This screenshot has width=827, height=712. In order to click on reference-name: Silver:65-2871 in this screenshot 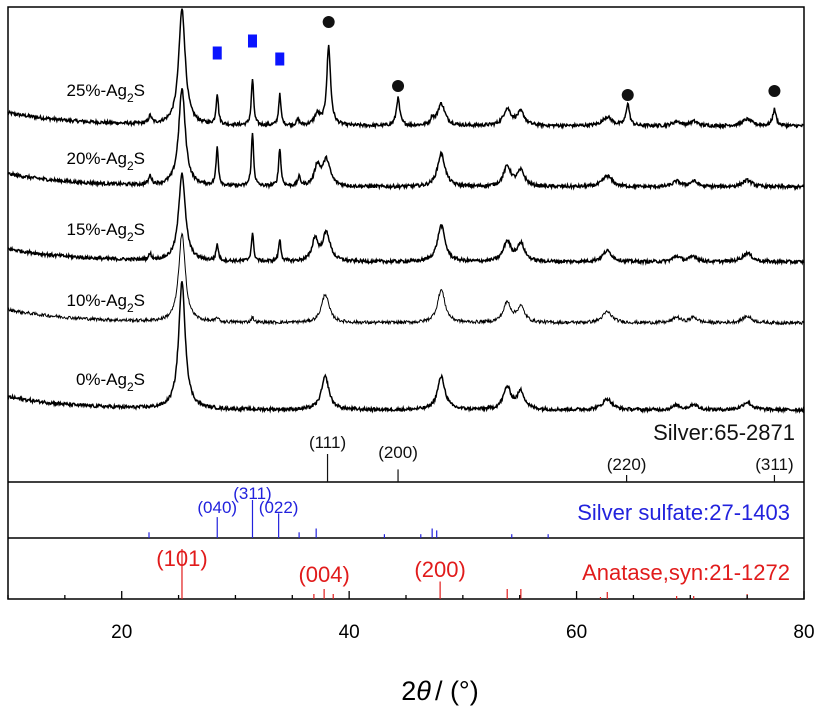, I will do `click(724, 432)`.